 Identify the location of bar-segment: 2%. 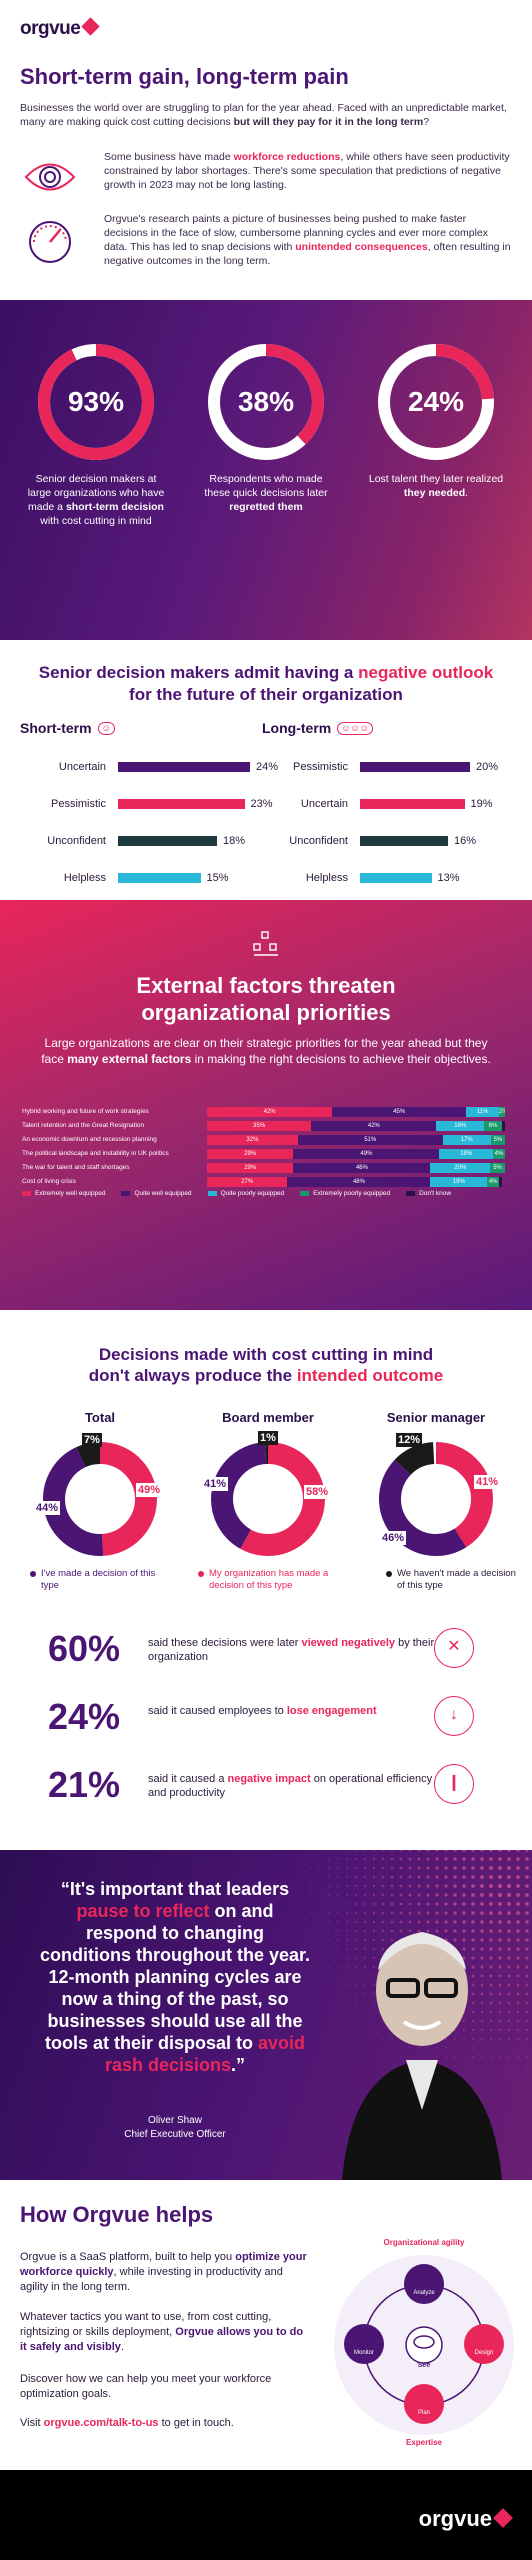
(502, 1112).